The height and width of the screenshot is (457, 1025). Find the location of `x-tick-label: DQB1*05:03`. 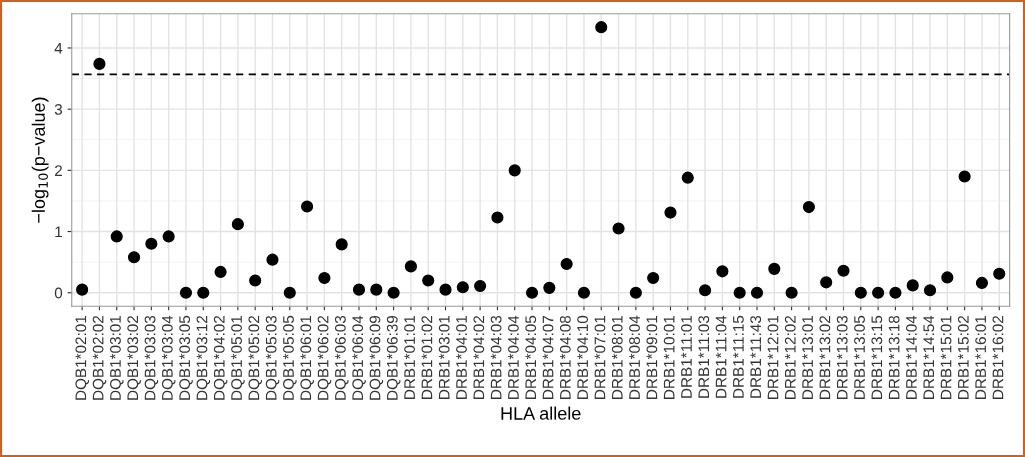

x-tick-label: DQB1*05:03 is located at coordinates (272, 357).